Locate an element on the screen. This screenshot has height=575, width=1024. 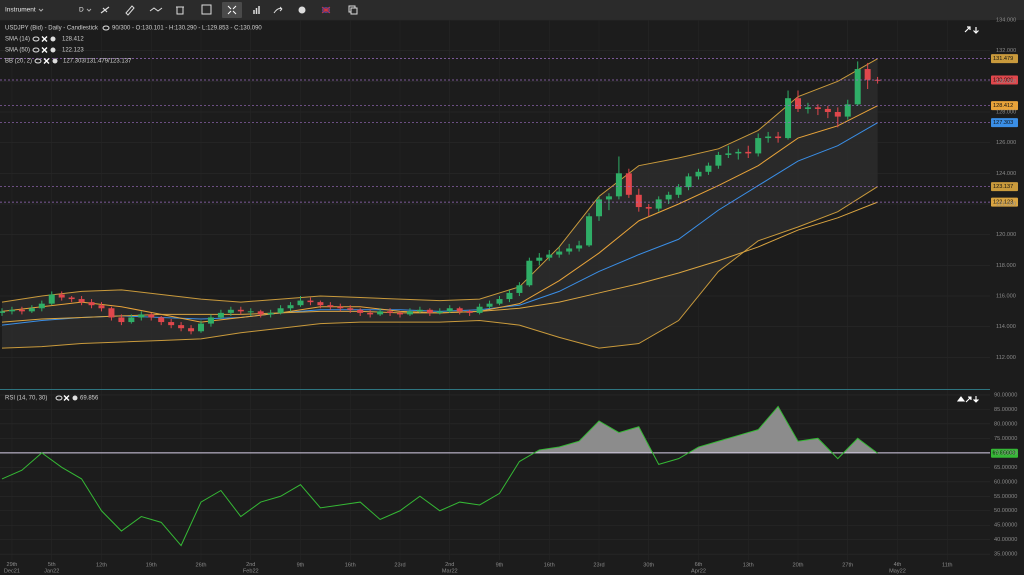
flag-cross is located at coordinates (326, 10).